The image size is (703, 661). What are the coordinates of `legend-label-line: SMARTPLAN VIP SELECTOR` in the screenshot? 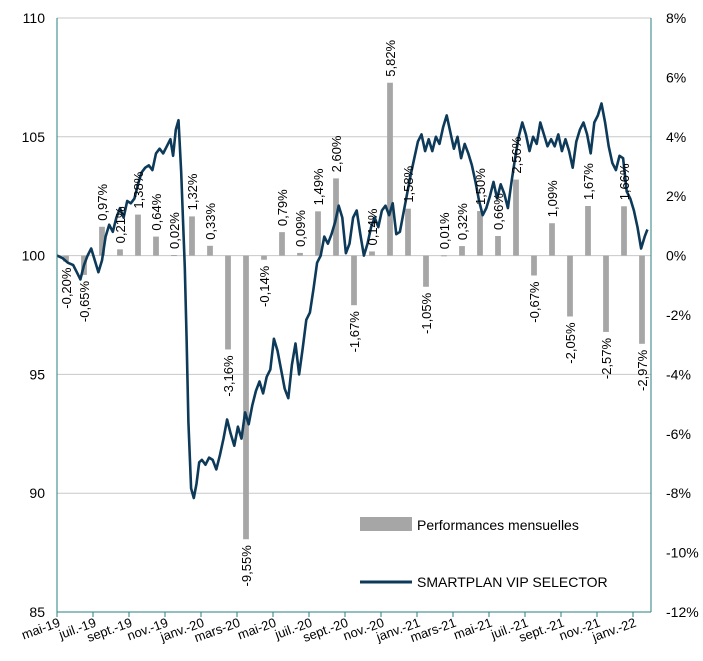 It's located at (512, 582).